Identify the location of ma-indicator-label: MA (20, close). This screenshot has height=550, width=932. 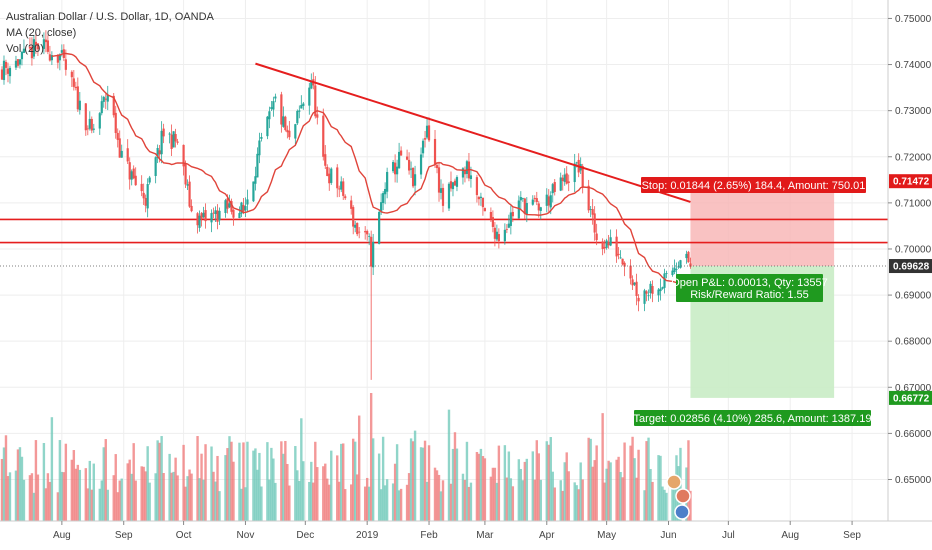
(41, 33).